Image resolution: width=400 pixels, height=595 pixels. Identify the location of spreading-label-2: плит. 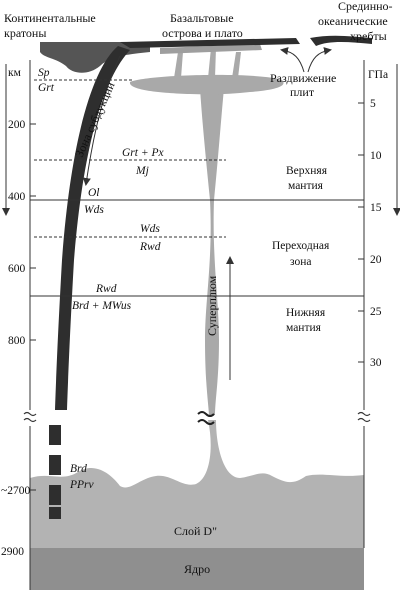
(302, 92).